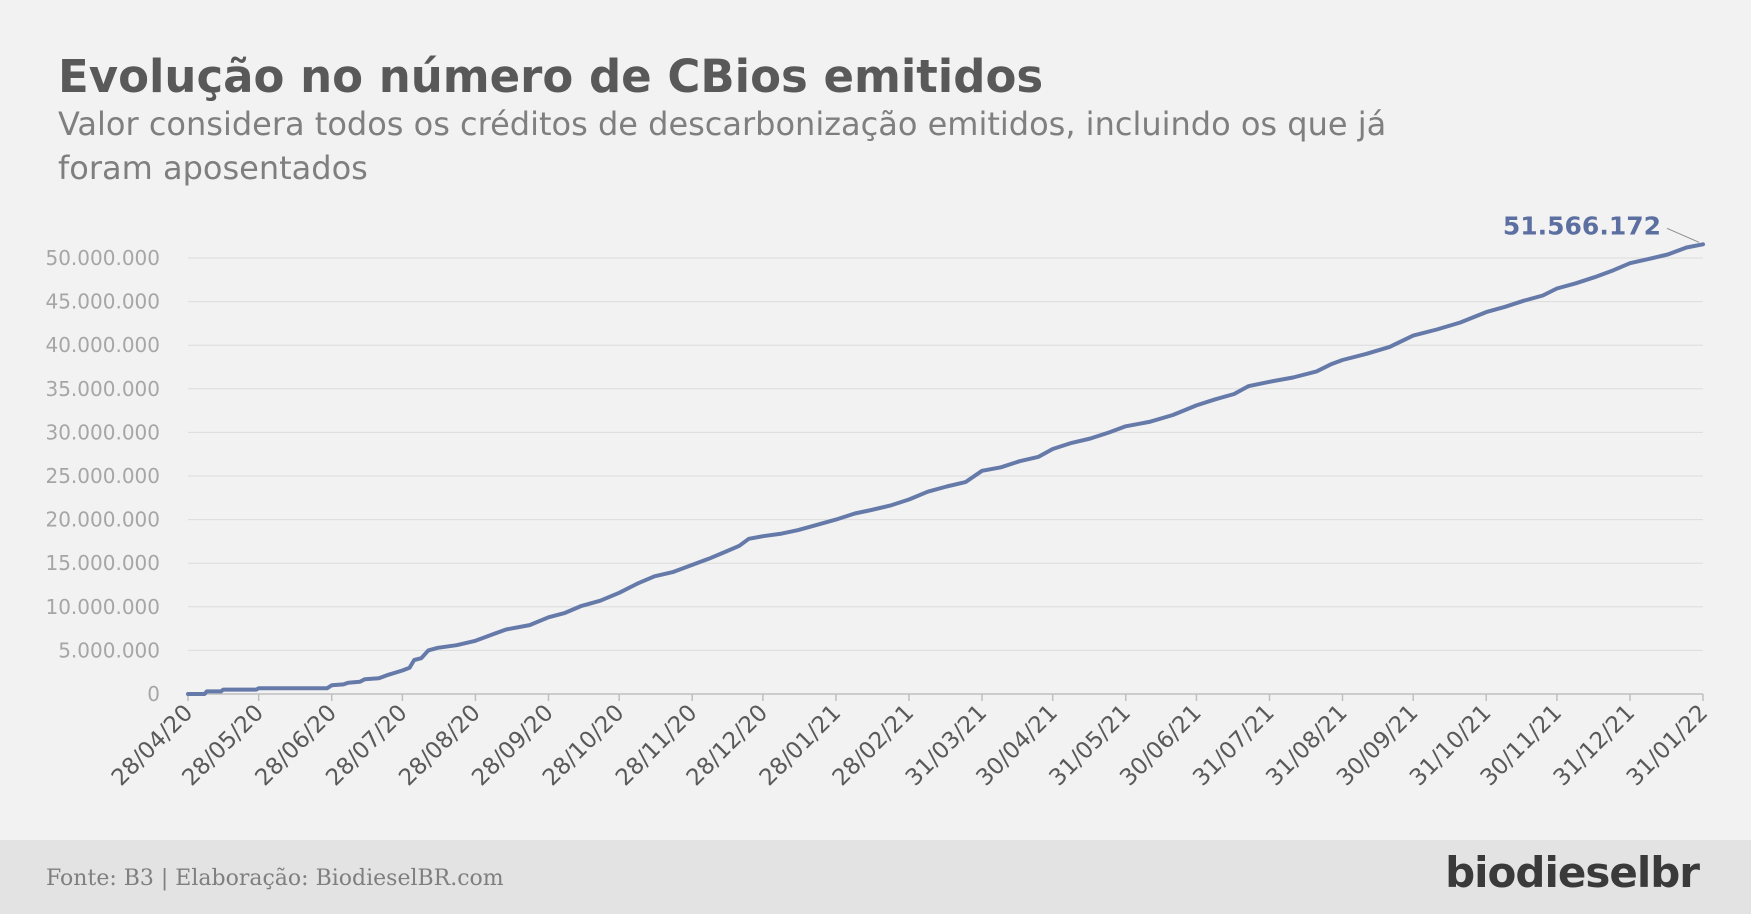 The height and width of the screenshot is (914, 1751). Describe the element at coordinates (102, 607) in the screenshot. I see `y-tick-label: 10.000.000` at that location.